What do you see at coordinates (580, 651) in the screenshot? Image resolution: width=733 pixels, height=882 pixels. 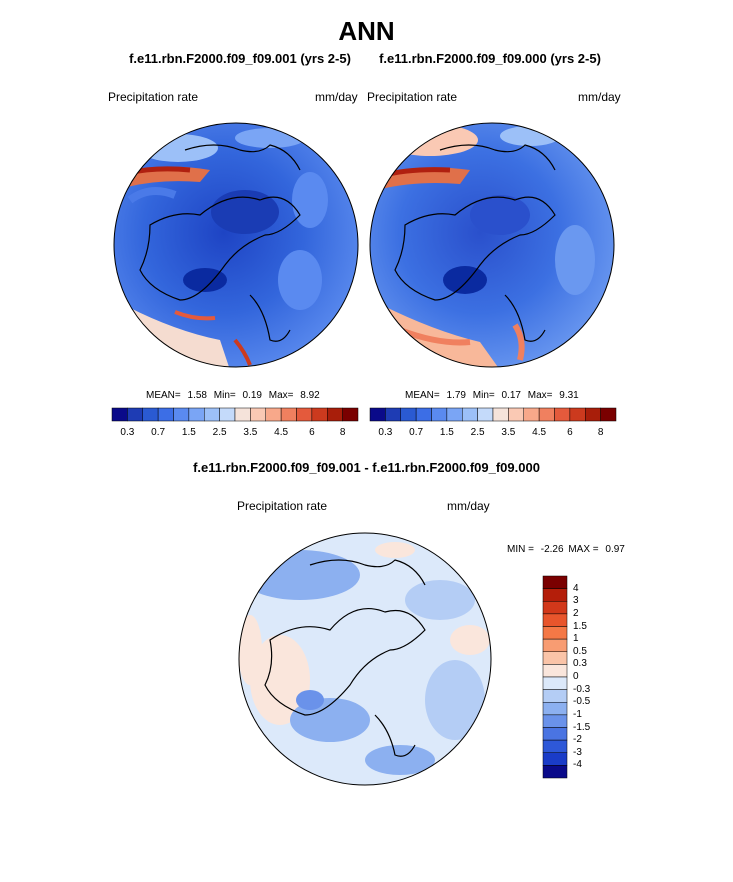 I see `difference-colorbar-tick-label: 0.5` at bounding box center [580, 651].